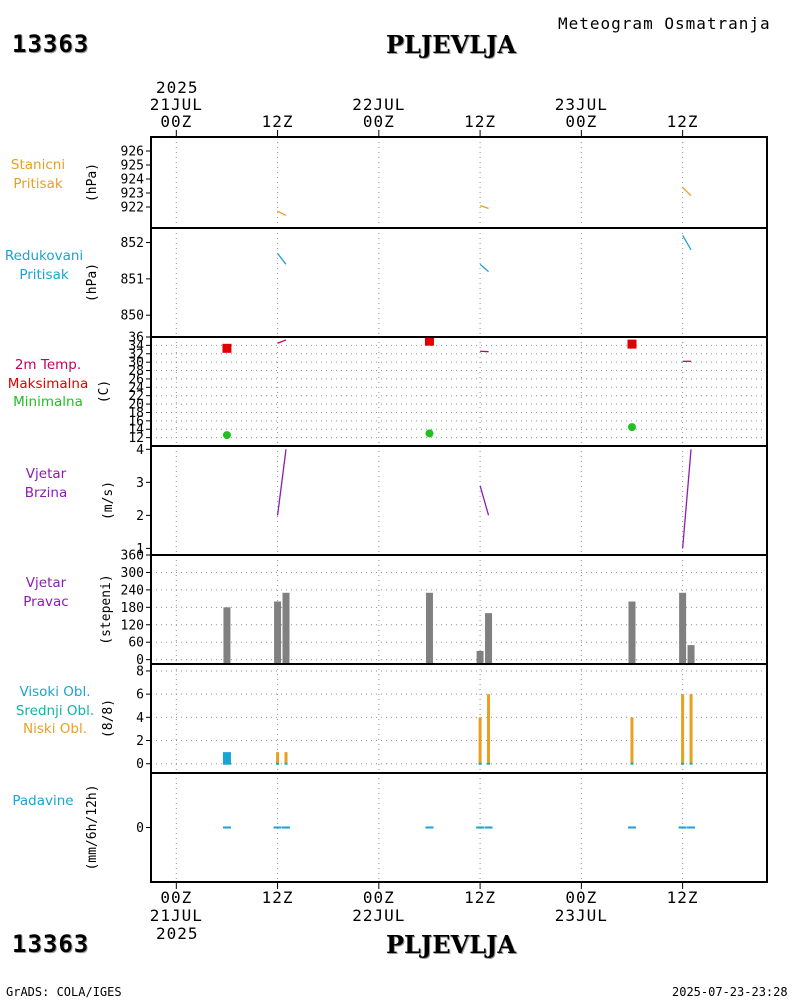 This screenshot has width=800, height=1000. Describe the element at coordinates (177, 87) in the screenshot. I see `top-axis-year: 2025` at that location.